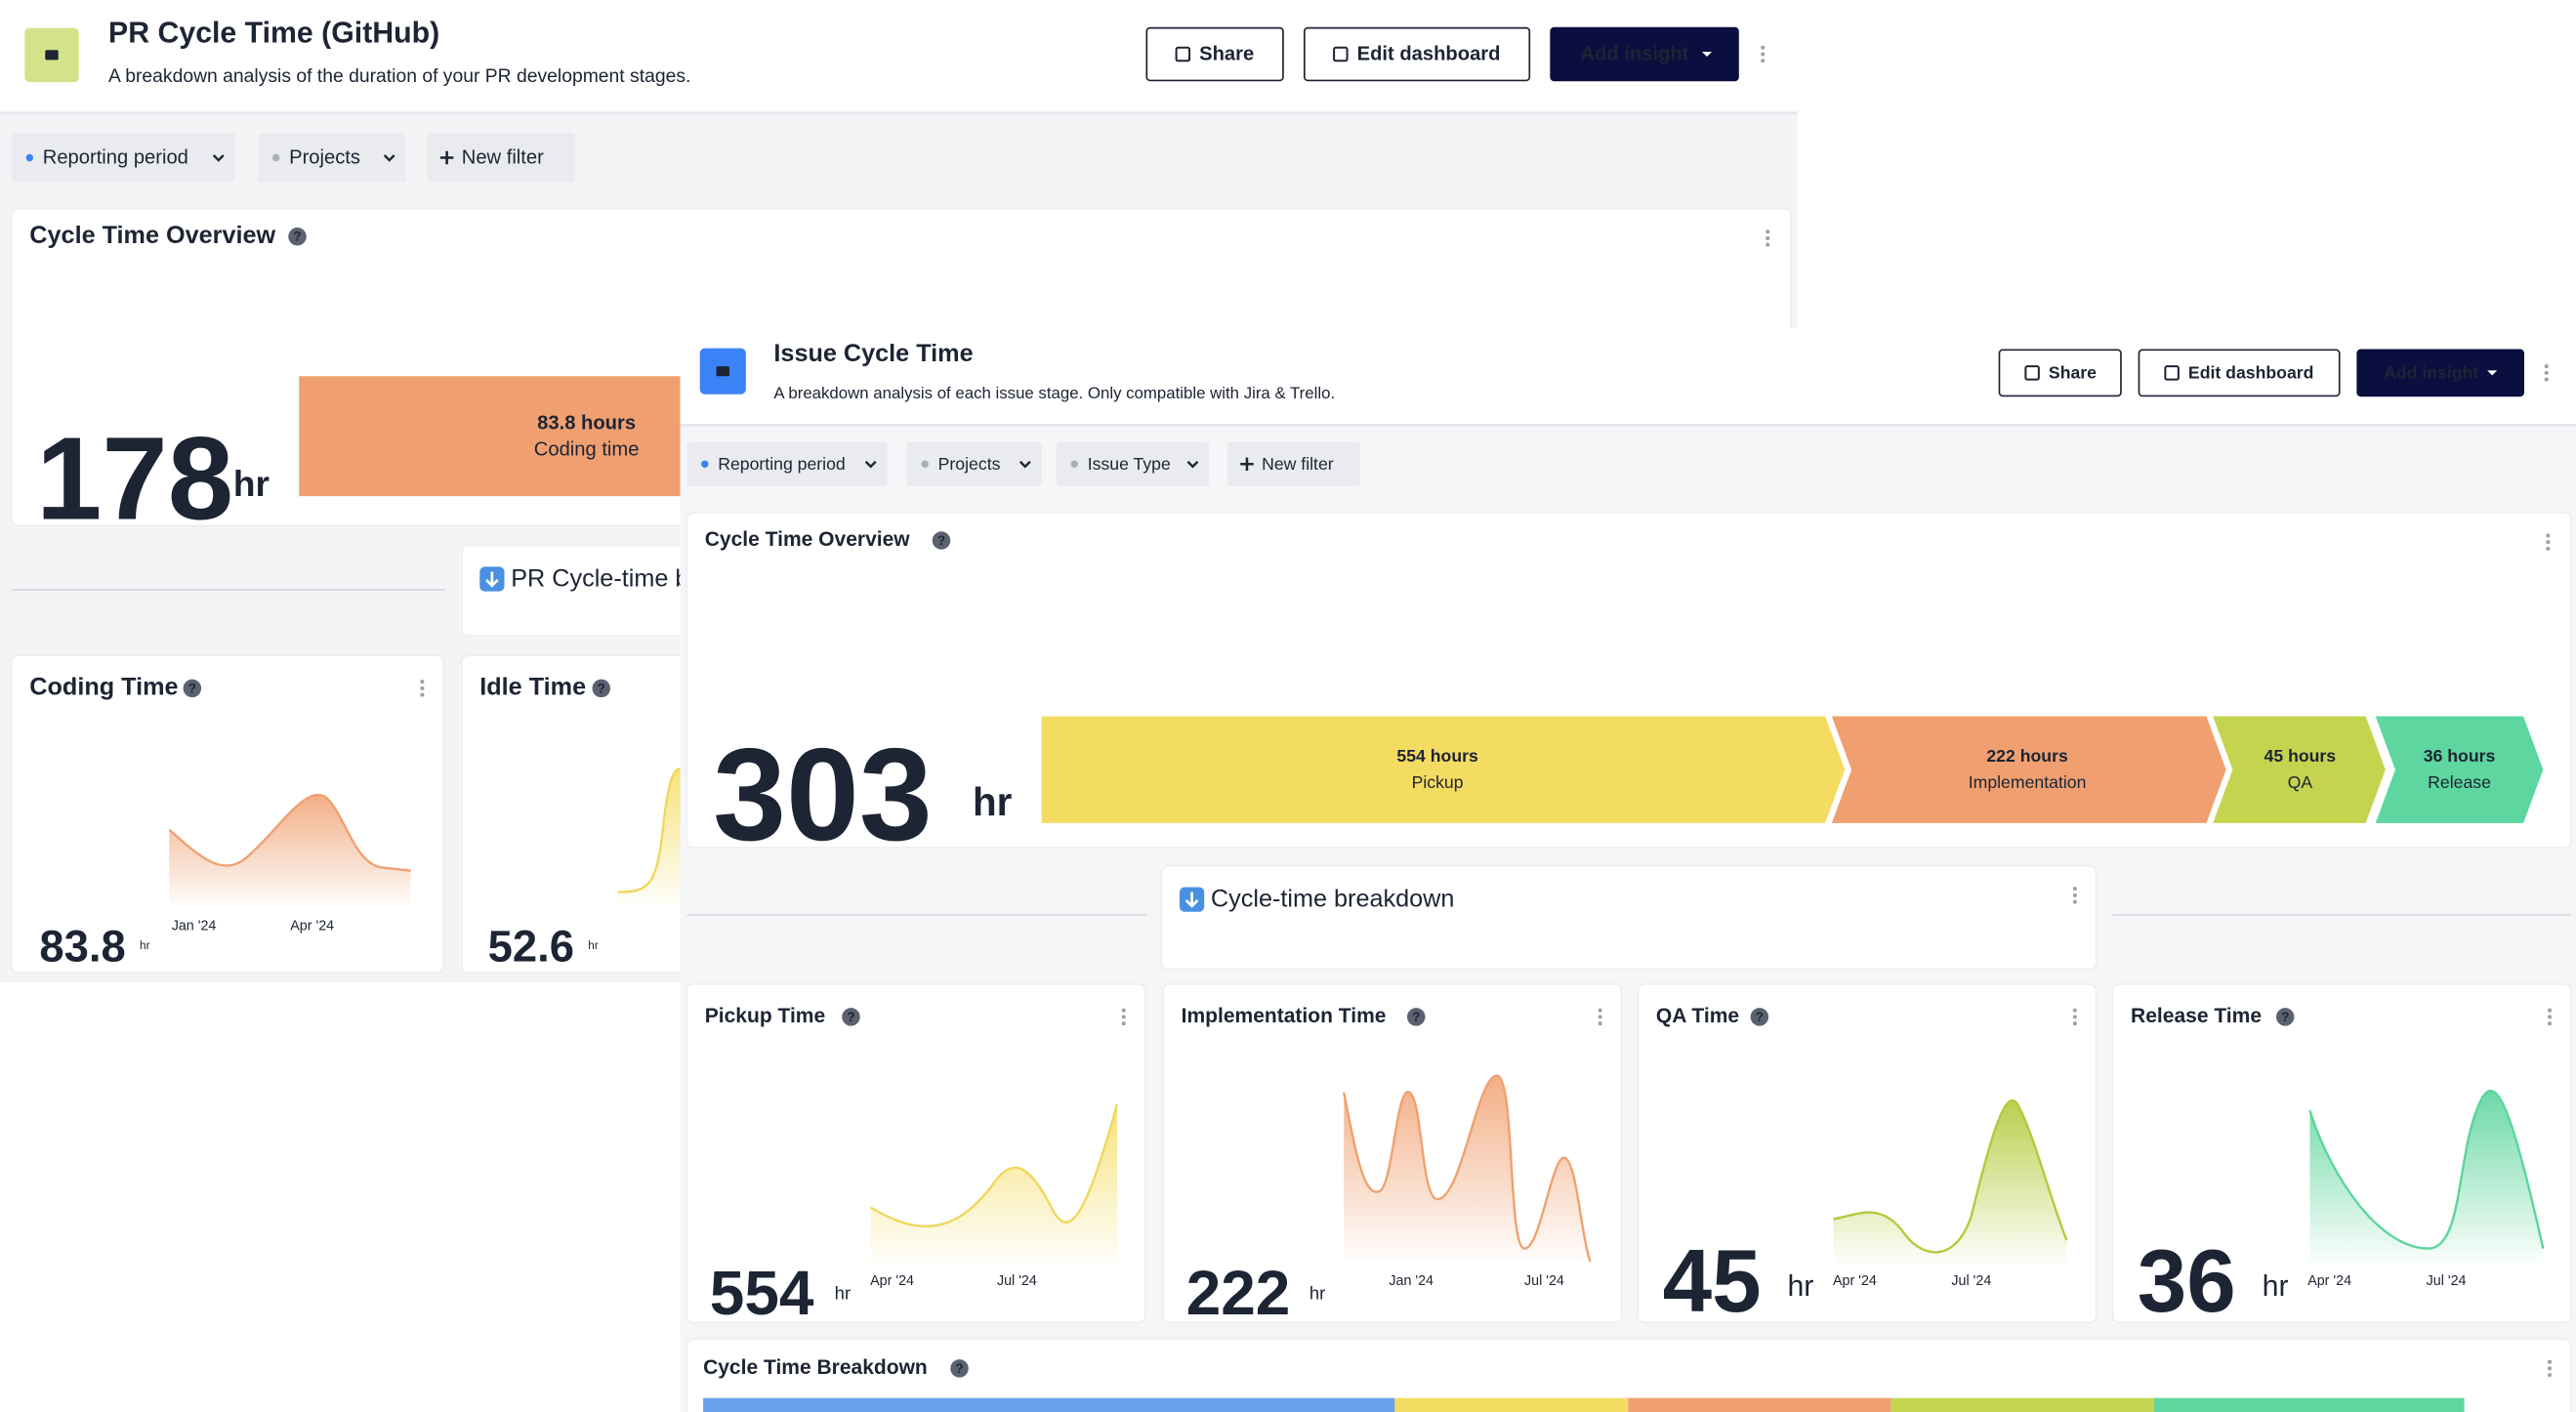 The image size is (2576, 1412). Describe the element at coordinates (594, 945) in the screenshot. I see `metric-unit: hr` at that location.